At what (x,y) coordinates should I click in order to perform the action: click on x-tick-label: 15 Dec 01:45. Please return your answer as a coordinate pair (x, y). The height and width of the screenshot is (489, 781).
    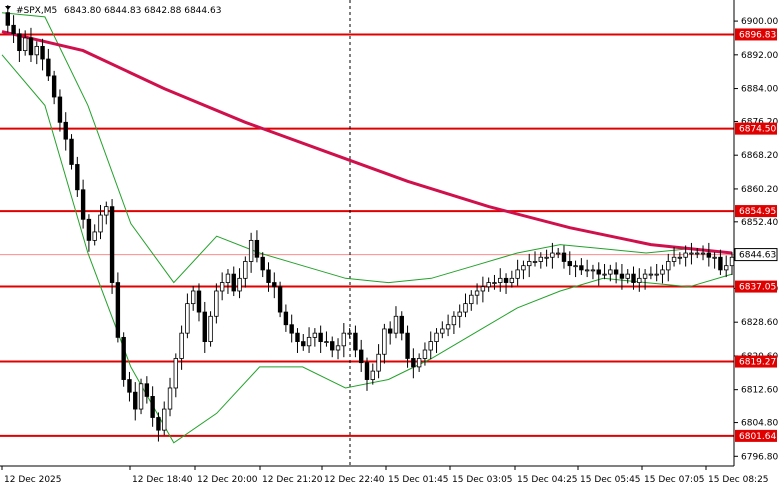
    Looking at the image, I should click on (418, 480).